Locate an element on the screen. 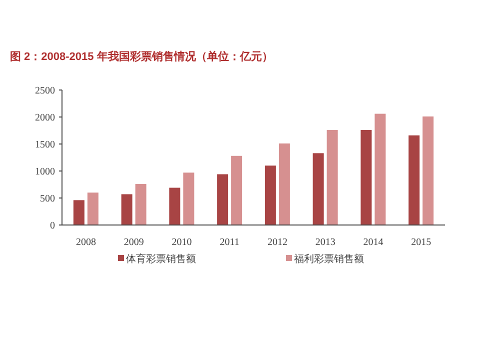 The width and height of the screenshot is (500, 362). x-tick-label: 2014 is located at coordinates (373, 242).